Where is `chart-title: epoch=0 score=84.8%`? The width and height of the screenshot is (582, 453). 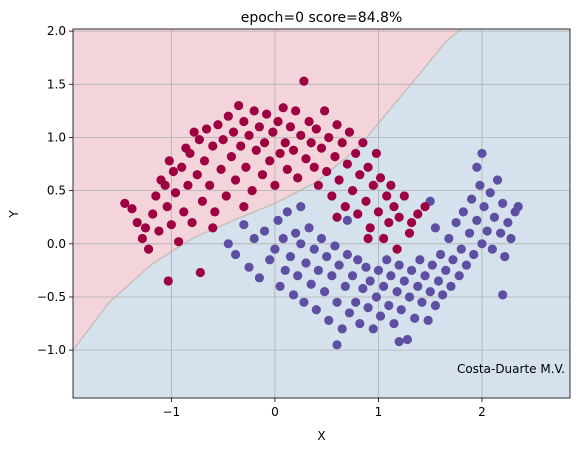
chart-title: epoch=0 score=84.8% is located at coordinates (322, 18).